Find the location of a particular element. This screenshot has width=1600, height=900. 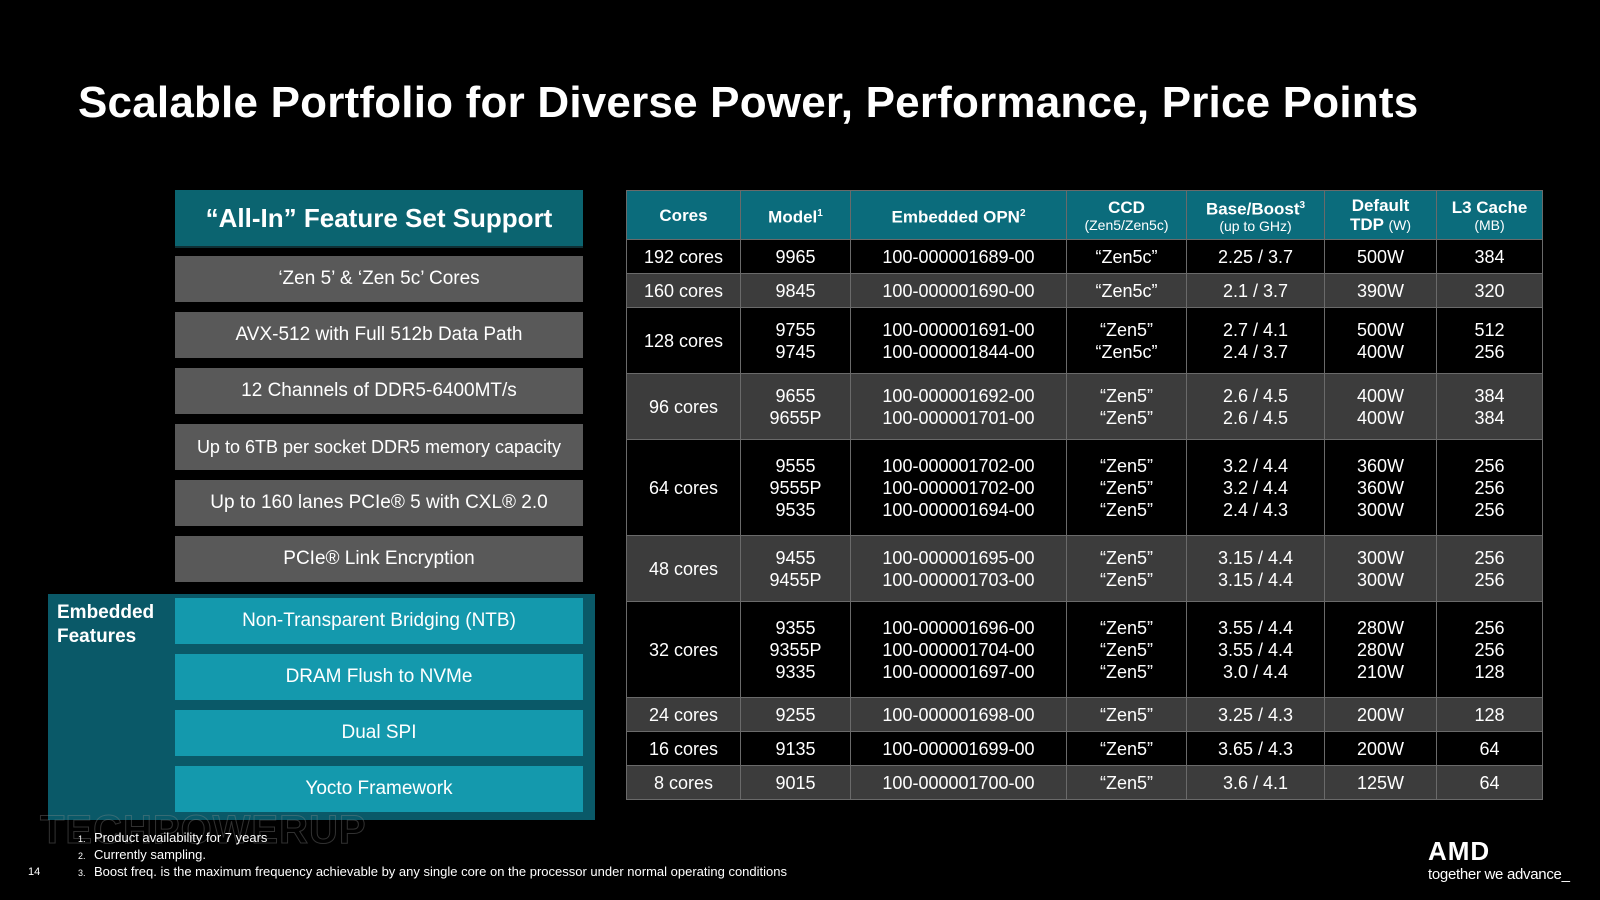

opn-value: 100-000001701-00 is located at coordinates (958, 417).